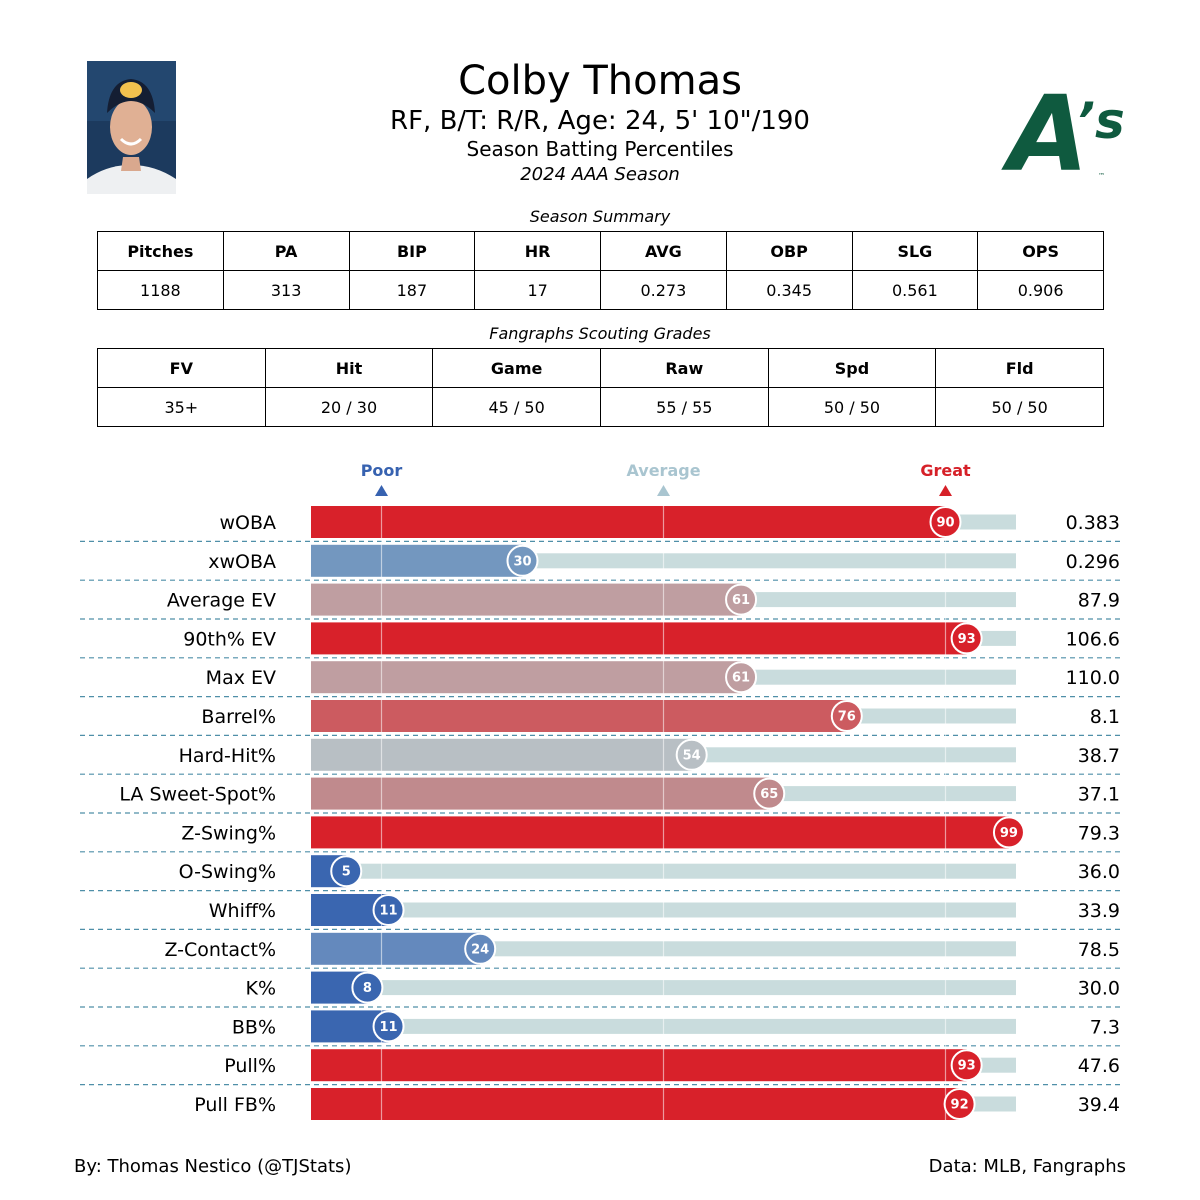 The height and width of the screenshot is (1200, 1200). Describe the element at coordinates (349, 368) in the screenshot. I see `table-header: Hit` at that location.